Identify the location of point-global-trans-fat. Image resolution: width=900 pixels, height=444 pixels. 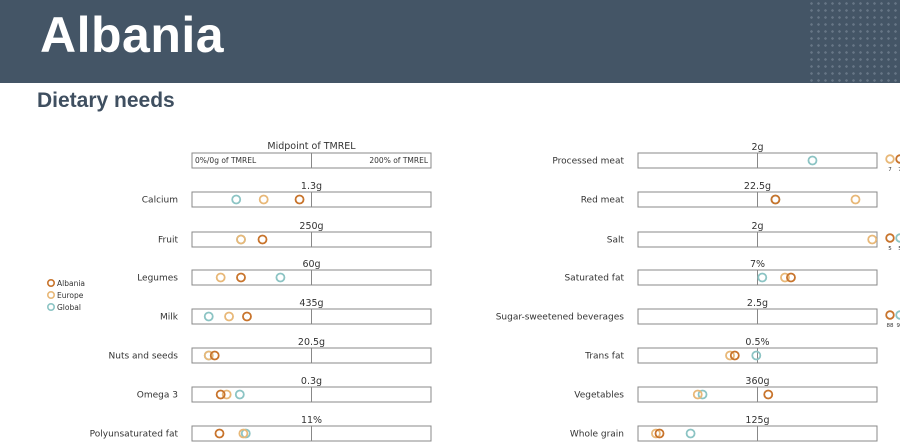
(756, 355).